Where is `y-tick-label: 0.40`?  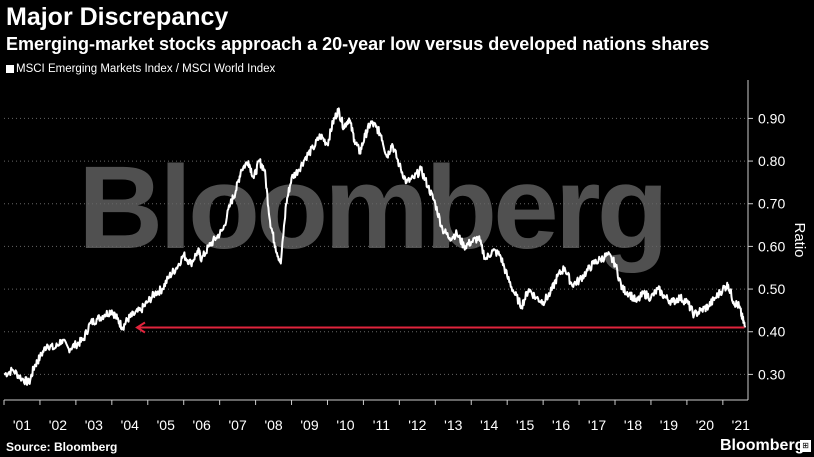
y-tick-label: 0.40 is located at coordinates (771, 332).